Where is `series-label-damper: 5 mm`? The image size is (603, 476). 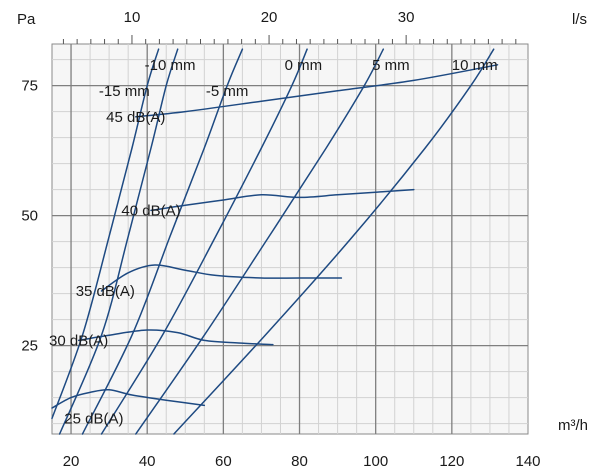
series-label-damper: 5 mm is located at coordinates (391, 65).